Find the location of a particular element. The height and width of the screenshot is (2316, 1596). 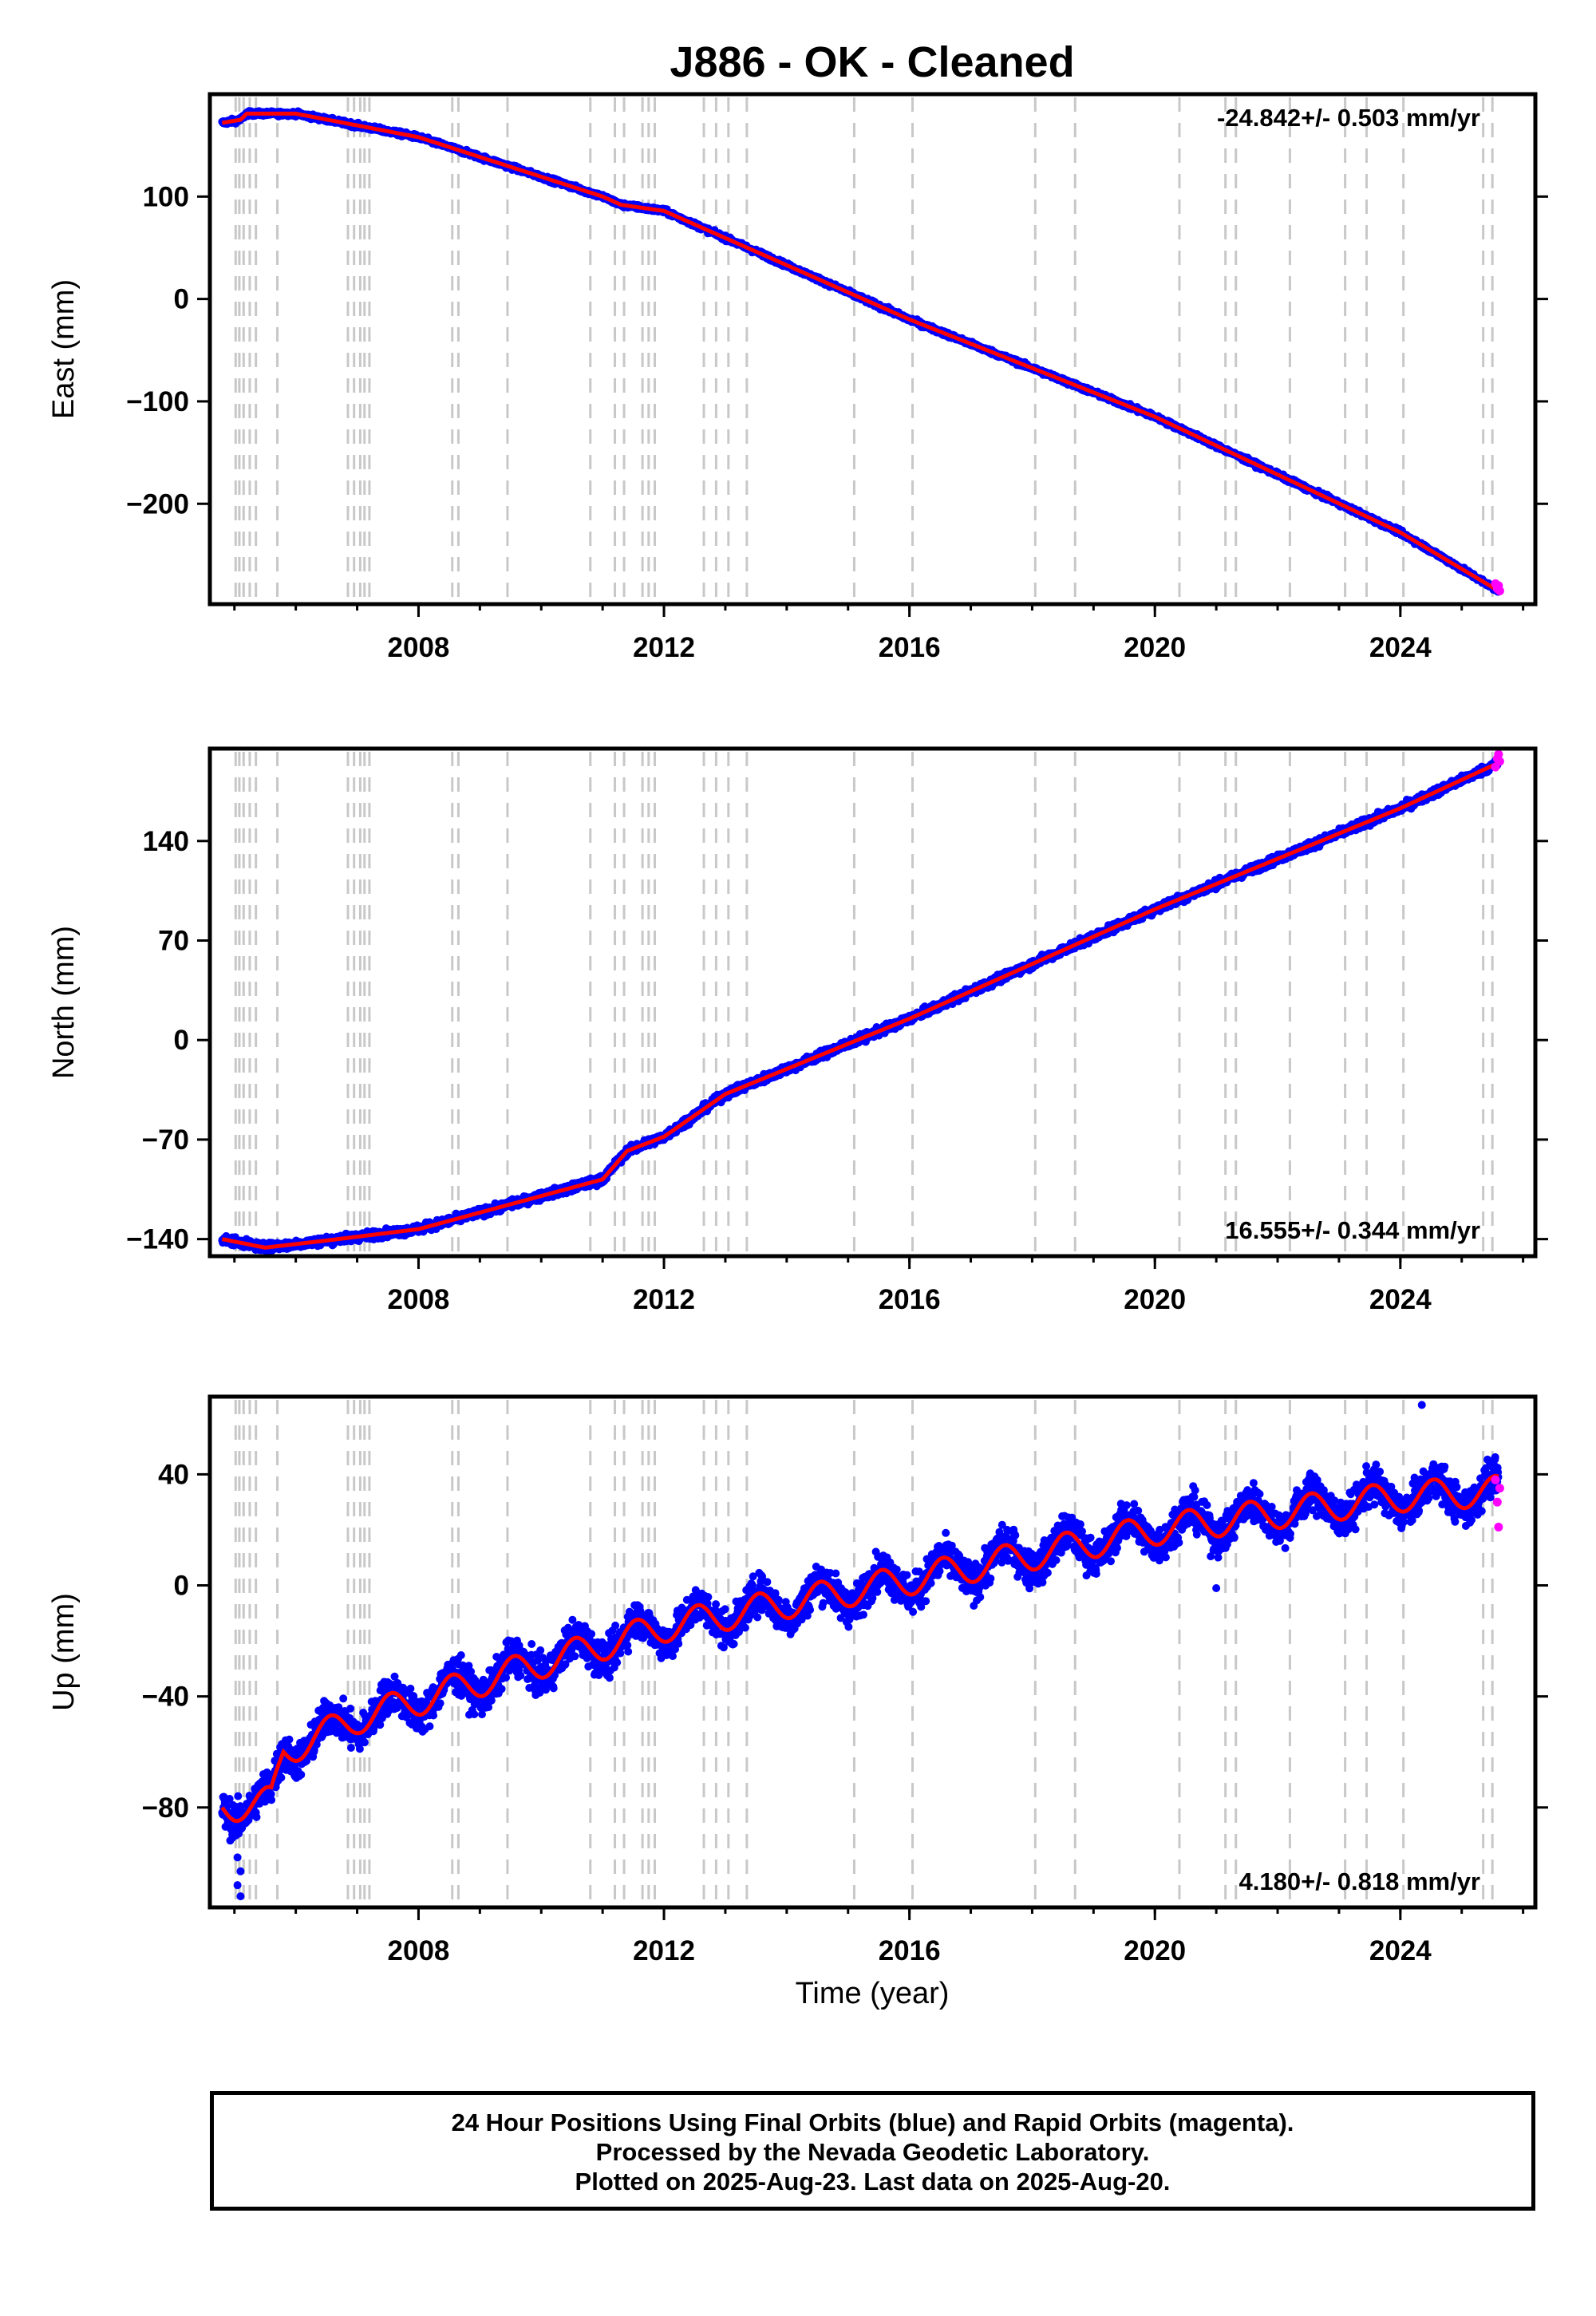

velocity-annotation: -24.842+/- 0.503 mm/yr is located at coordinates (1348, 118).